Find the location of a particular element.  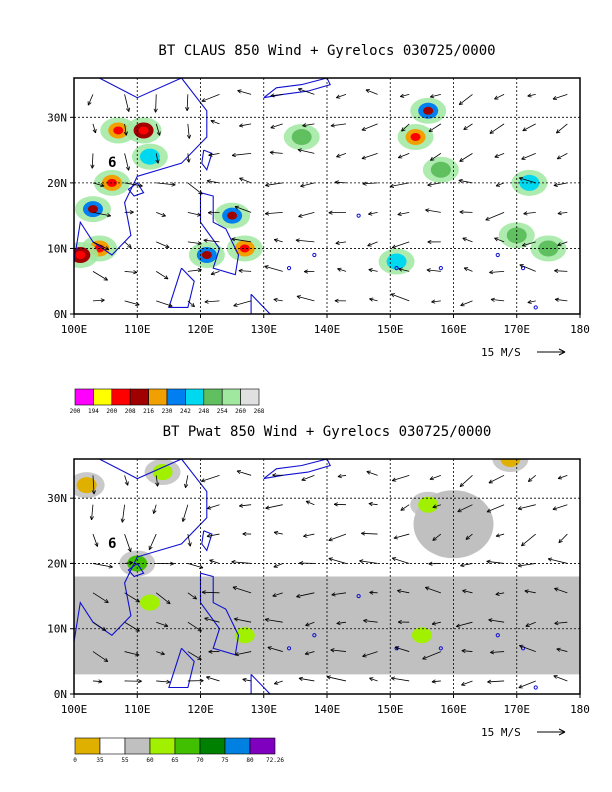

x-tick-label: 100E is located at coordinates (74, 709).